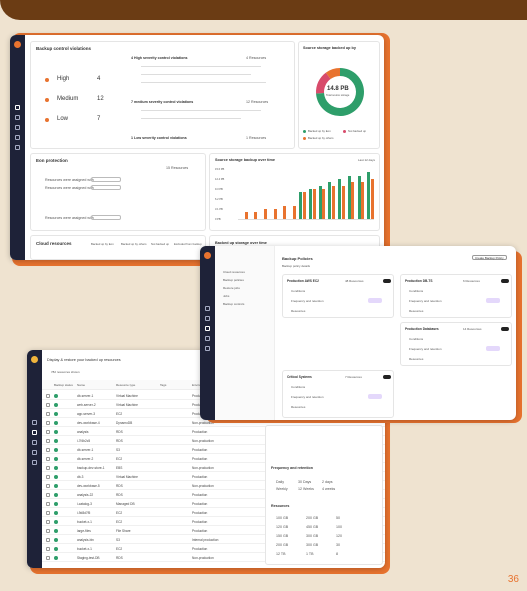 The image size is (527, 591). What do you see at coordinates (233, 280) in the screenshot?
I see `nav-policies: Backup policies` at bounding box center [233, 280].